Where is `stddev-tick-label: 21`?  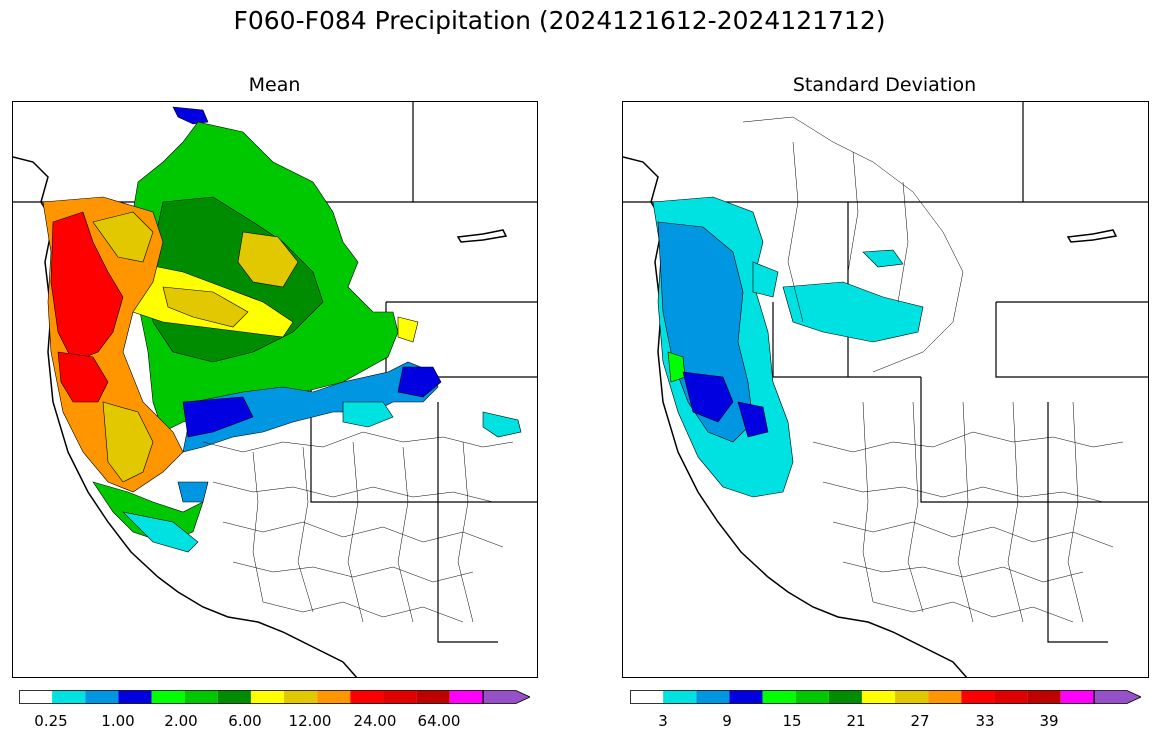
stddev-tick-label: 21 is located at coordinates (856, 721).